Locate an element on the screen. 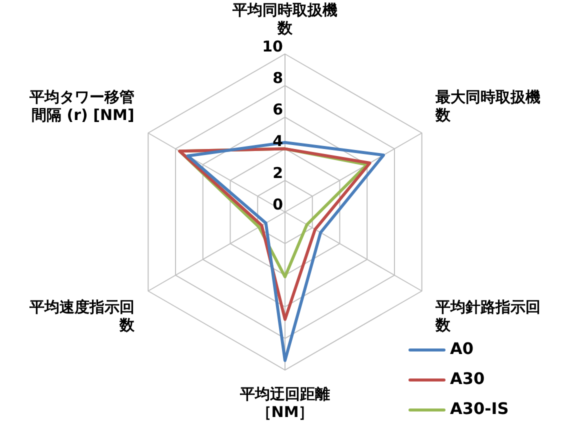 The width and height of the screenshot is (570, 424). y-tick-label: 10 is located at coordinates (272, 46).